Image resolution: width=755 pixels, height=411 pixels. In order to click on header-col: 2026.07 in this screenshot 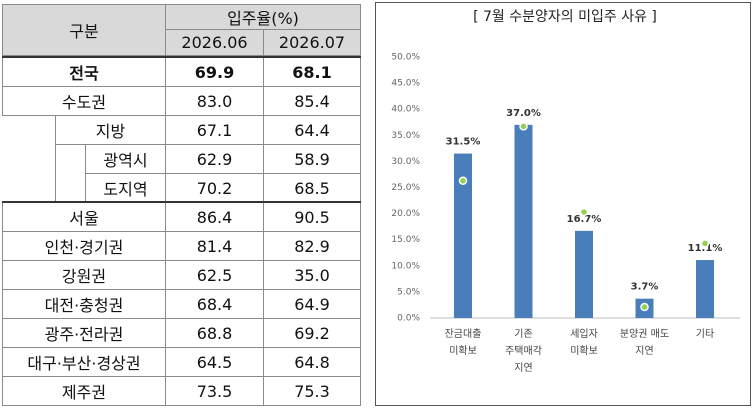, I will do `click(312, 42)`.